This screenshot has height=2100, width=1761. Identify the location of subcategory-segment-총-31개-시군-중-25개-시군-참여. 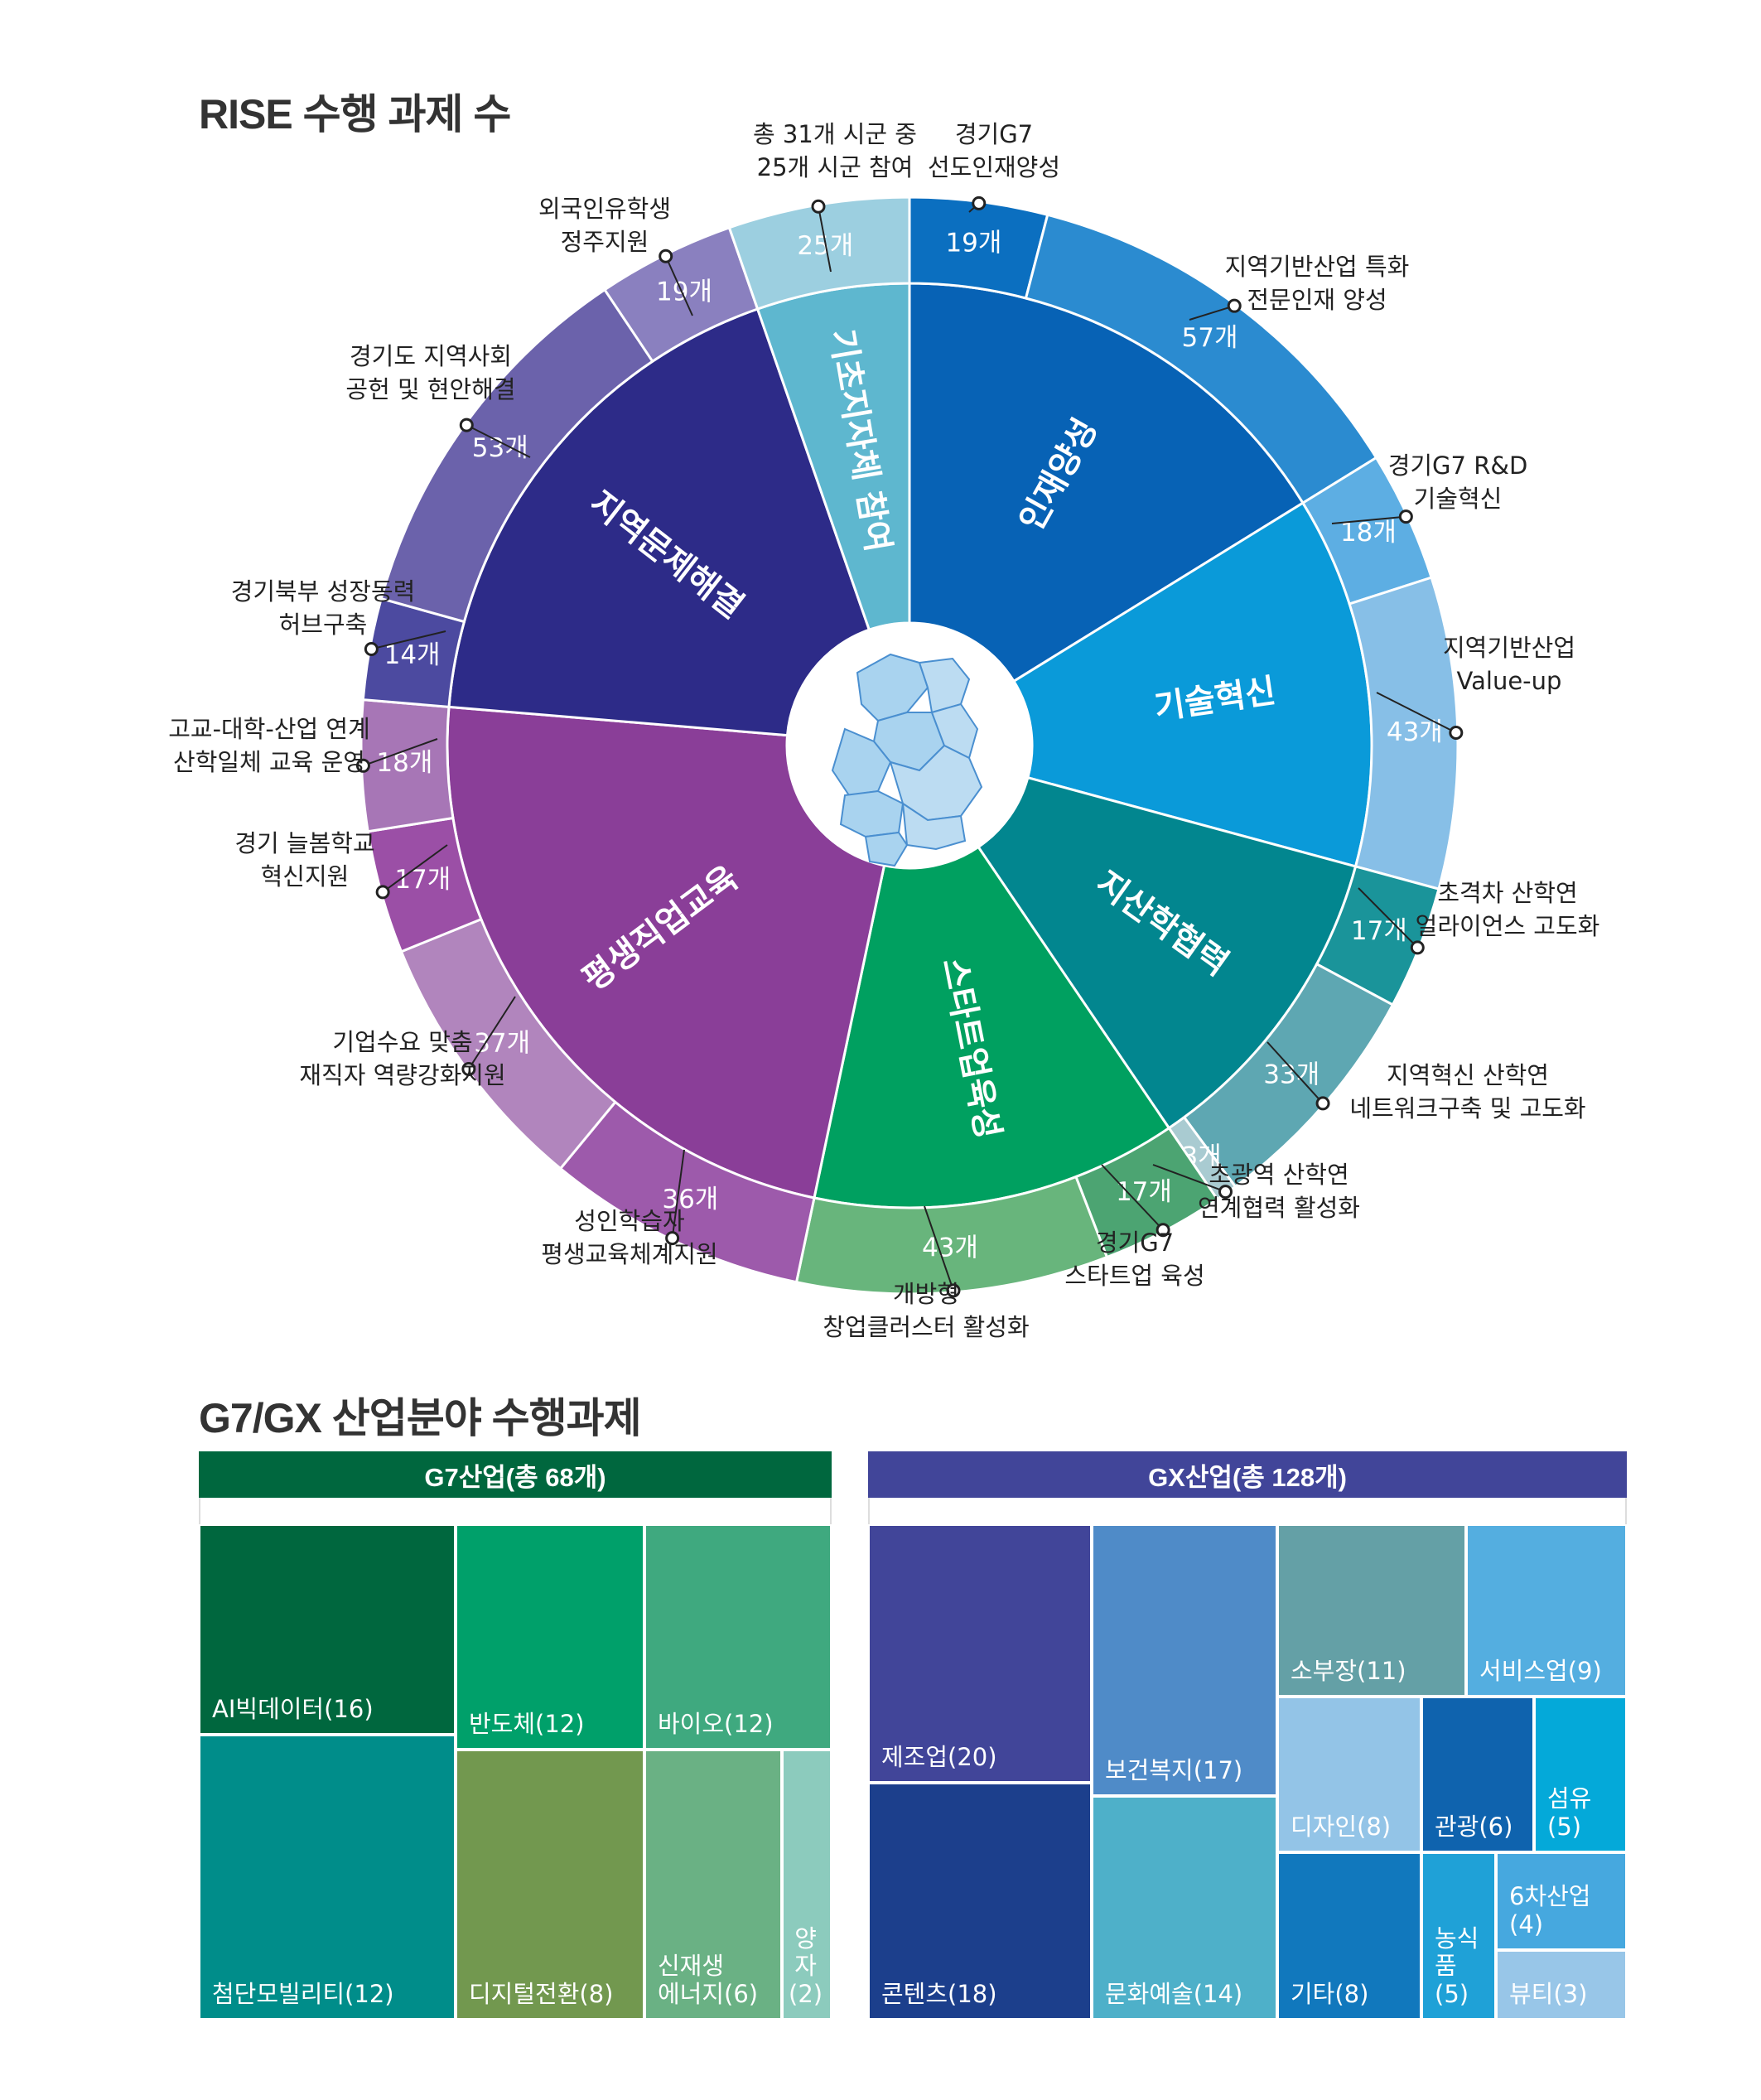
(819, 253).